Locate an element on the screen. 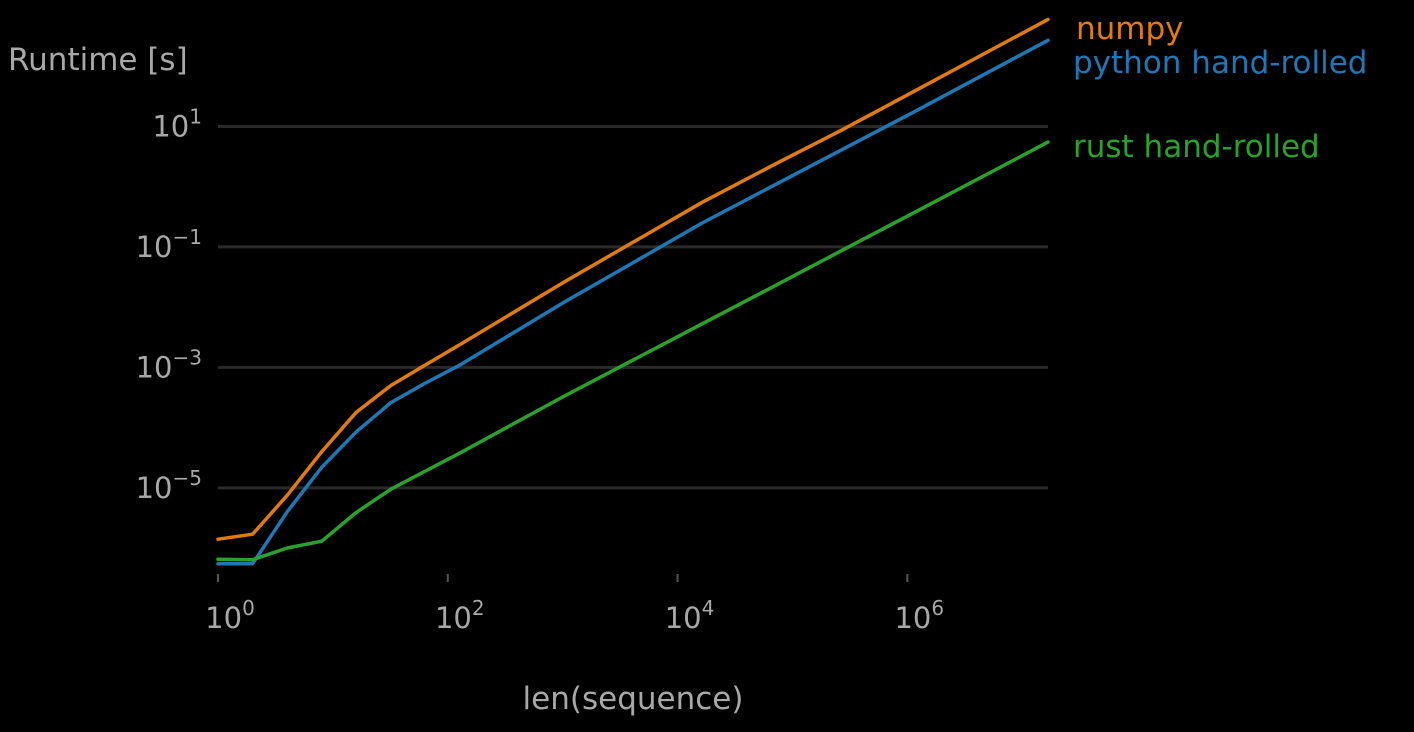  x-tick-label: 10⁴ is located at coordinates (690, 615).